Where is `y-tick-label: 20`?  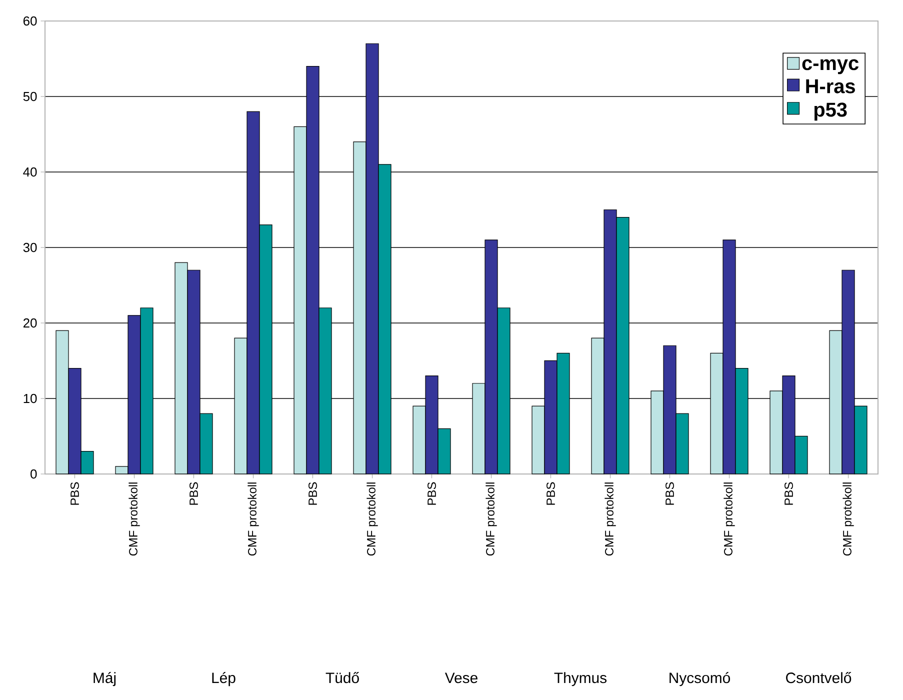
y-tick-label: 20 is located at coordinates (30, 323).